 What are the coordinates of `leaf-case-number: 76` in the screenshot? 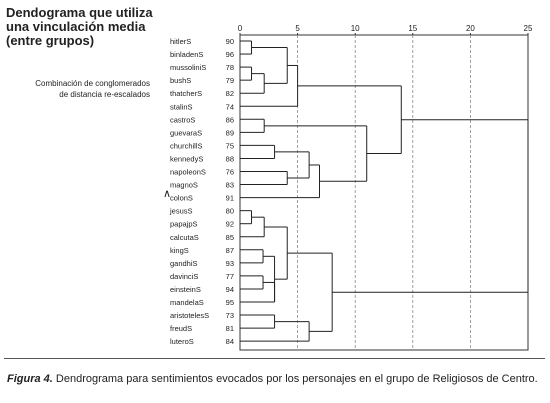 It's located at (230, 172).